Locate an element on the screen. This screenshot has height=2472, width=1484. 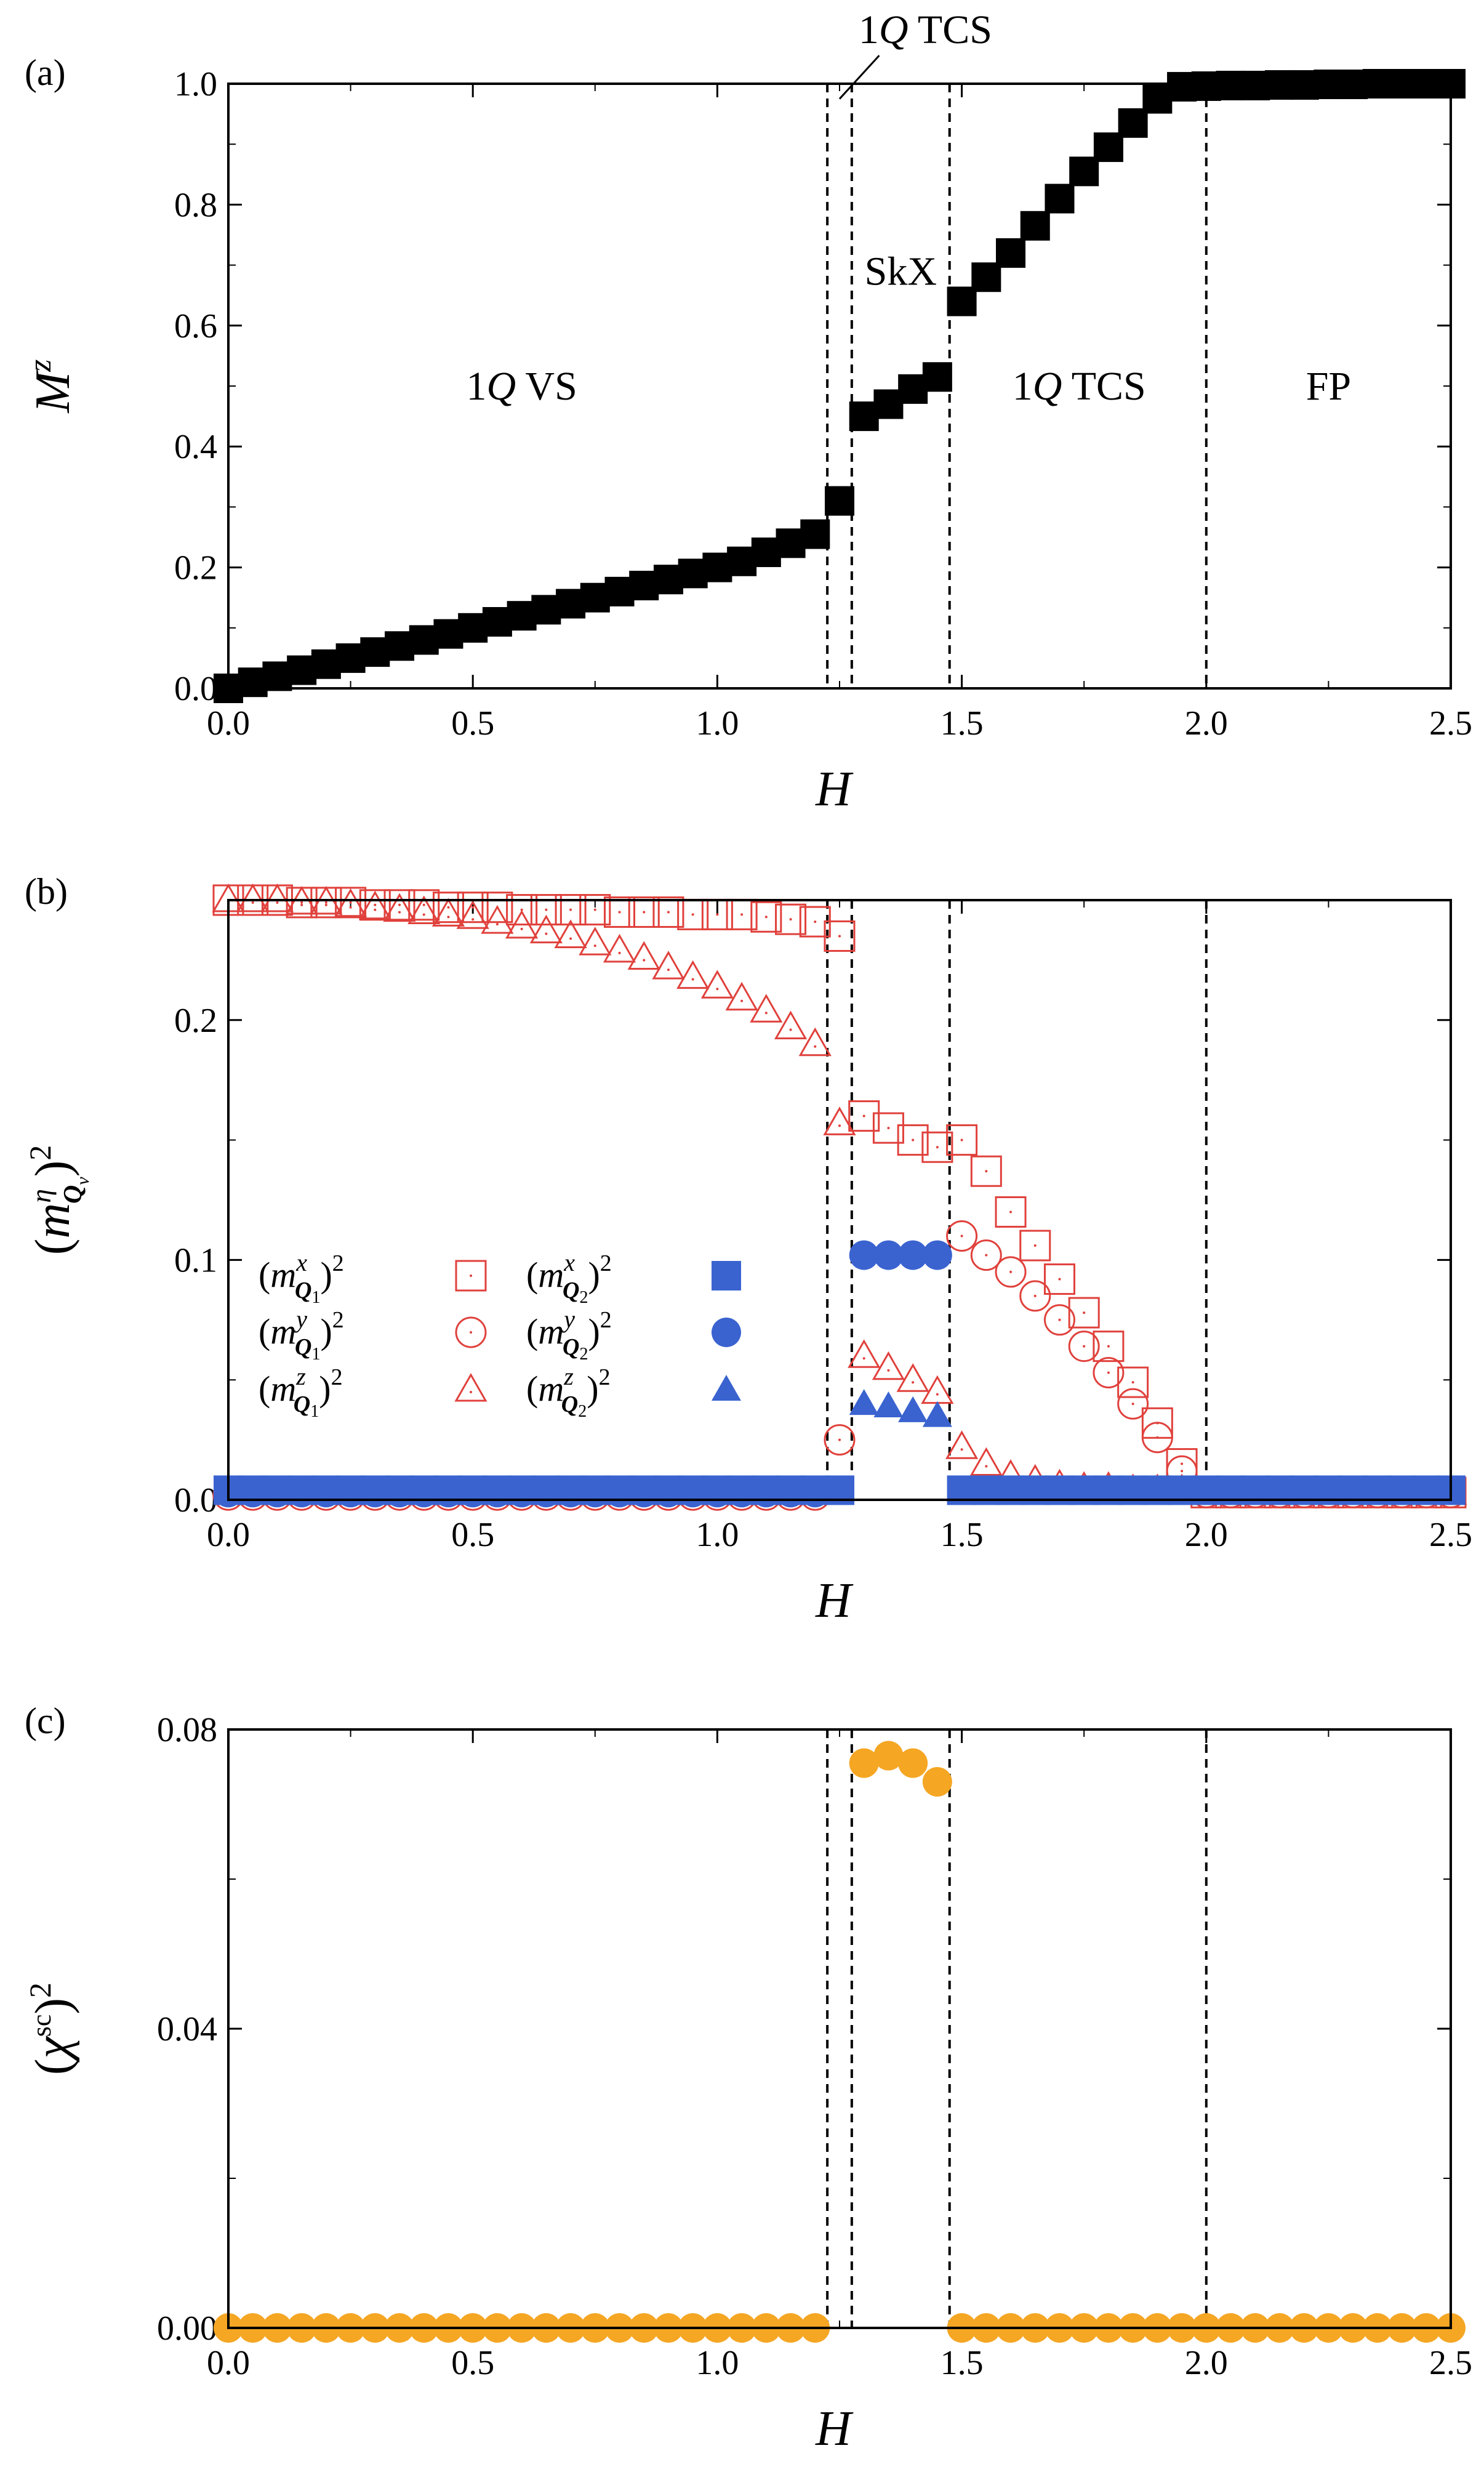
y-title-sq: 2 is located at coordinates (40, 1153).